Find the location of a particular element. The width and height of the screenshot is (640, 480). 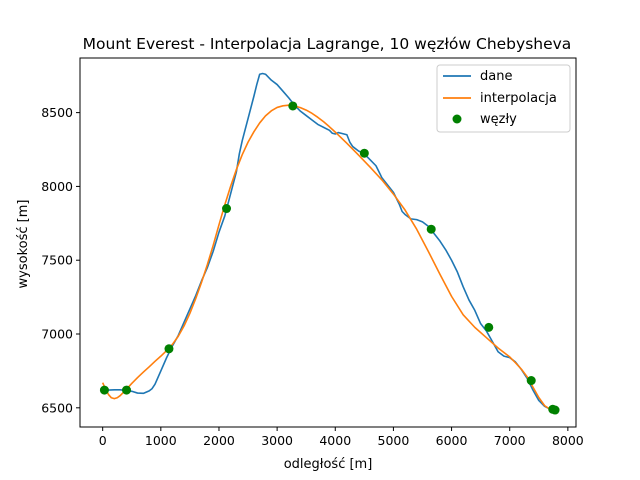

y-tick-label: 7500 is located at coordinates (57, 260).